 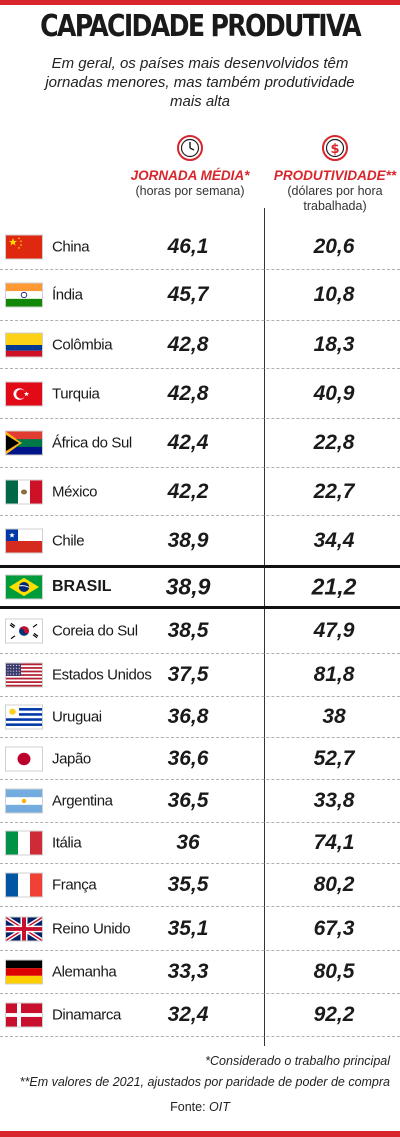 I want to click on flag-cl-icon, so click(x=24, y=540).